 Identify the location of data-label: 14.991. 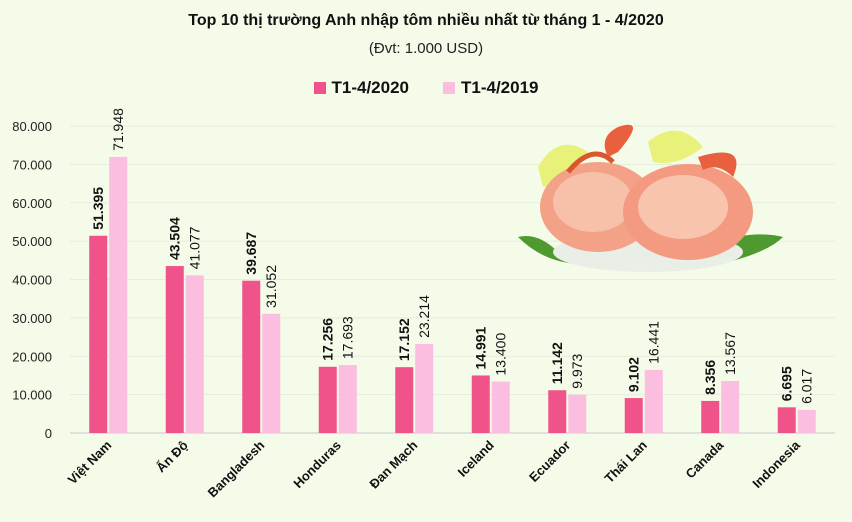
(481, 347).